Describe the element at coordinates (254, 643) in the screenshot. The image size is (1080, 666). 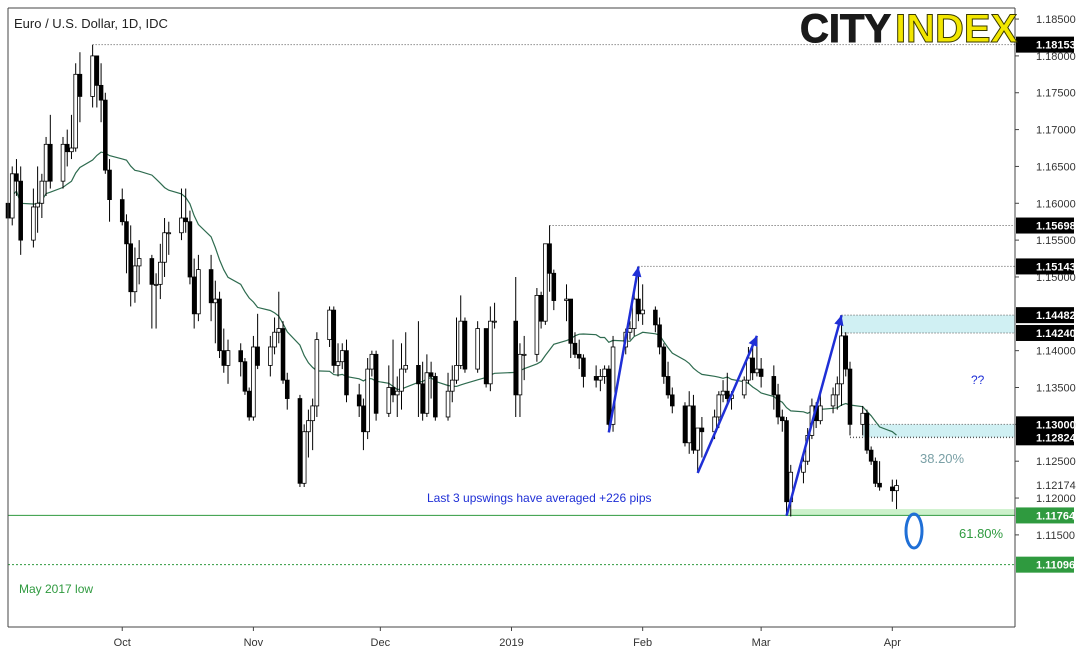
I see `x-tick-label: Nov` at that location.